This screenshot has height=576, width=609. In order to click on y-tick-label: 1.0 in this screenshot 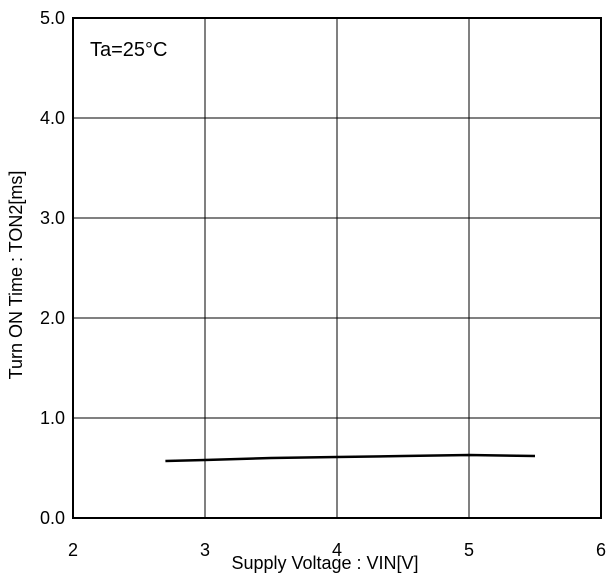, I will do `click(52, 418)`.